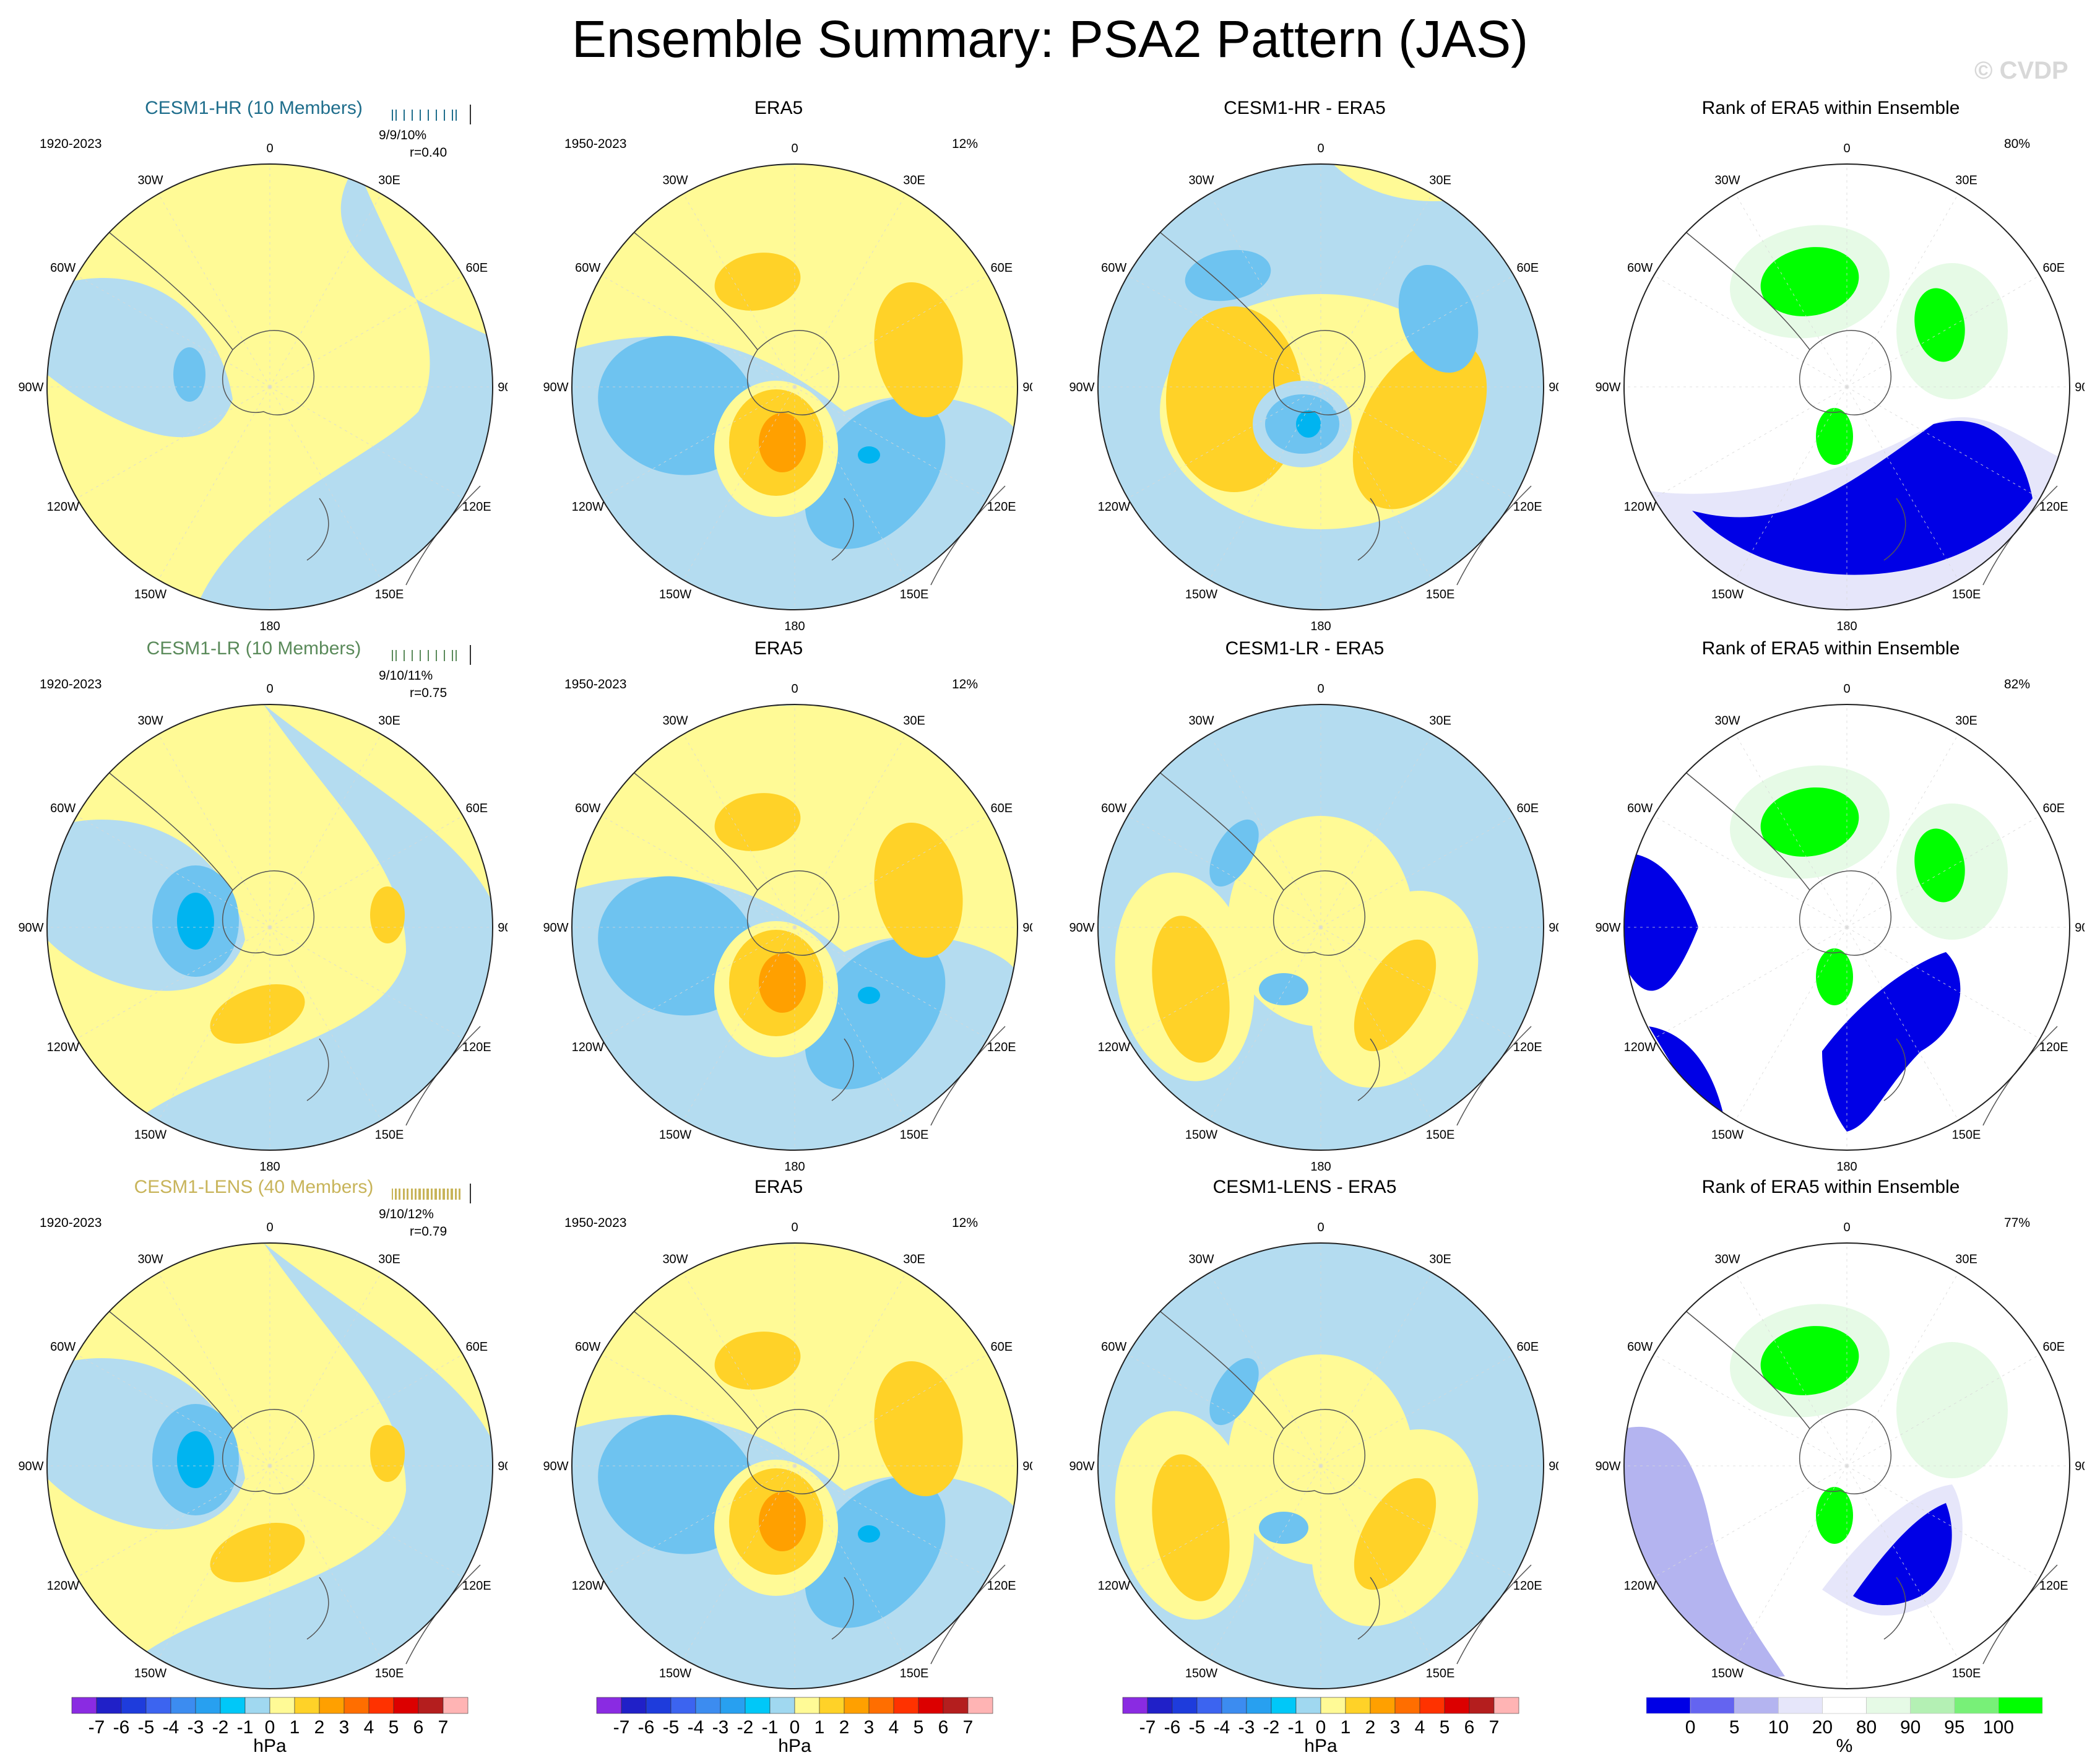 The height and width of the screenshot is (1763, 2100). What do you see at coordinates (428, 693) in the screenshot?
I see `pattern-correlation: r=0.75` at bounding box center [428, 693].